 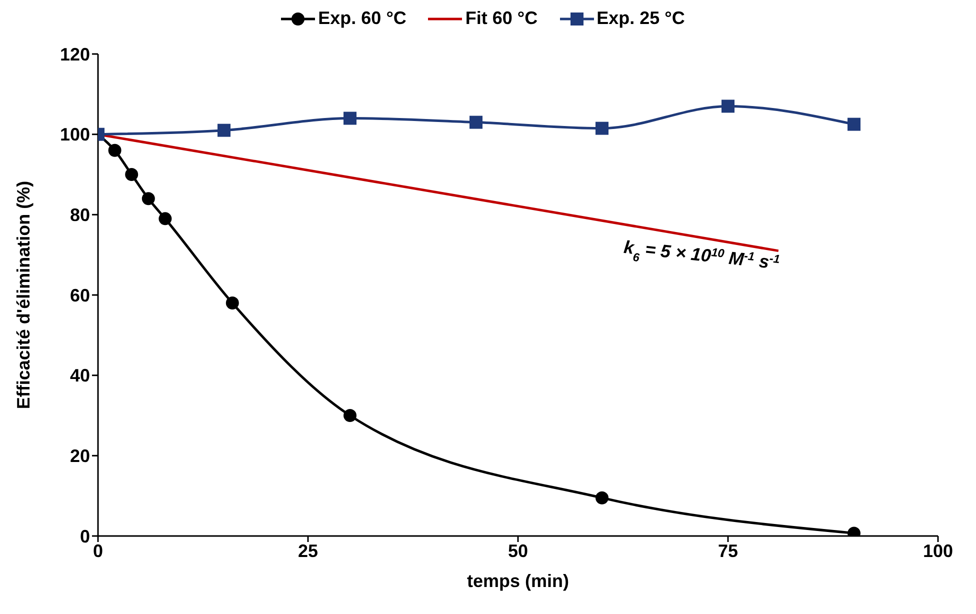 I want to click on annotation: k$_{6}$ = 5 × 10$^{10}$ M$^{-1}$ s$^{-1}$, so click(x=701, y=254).